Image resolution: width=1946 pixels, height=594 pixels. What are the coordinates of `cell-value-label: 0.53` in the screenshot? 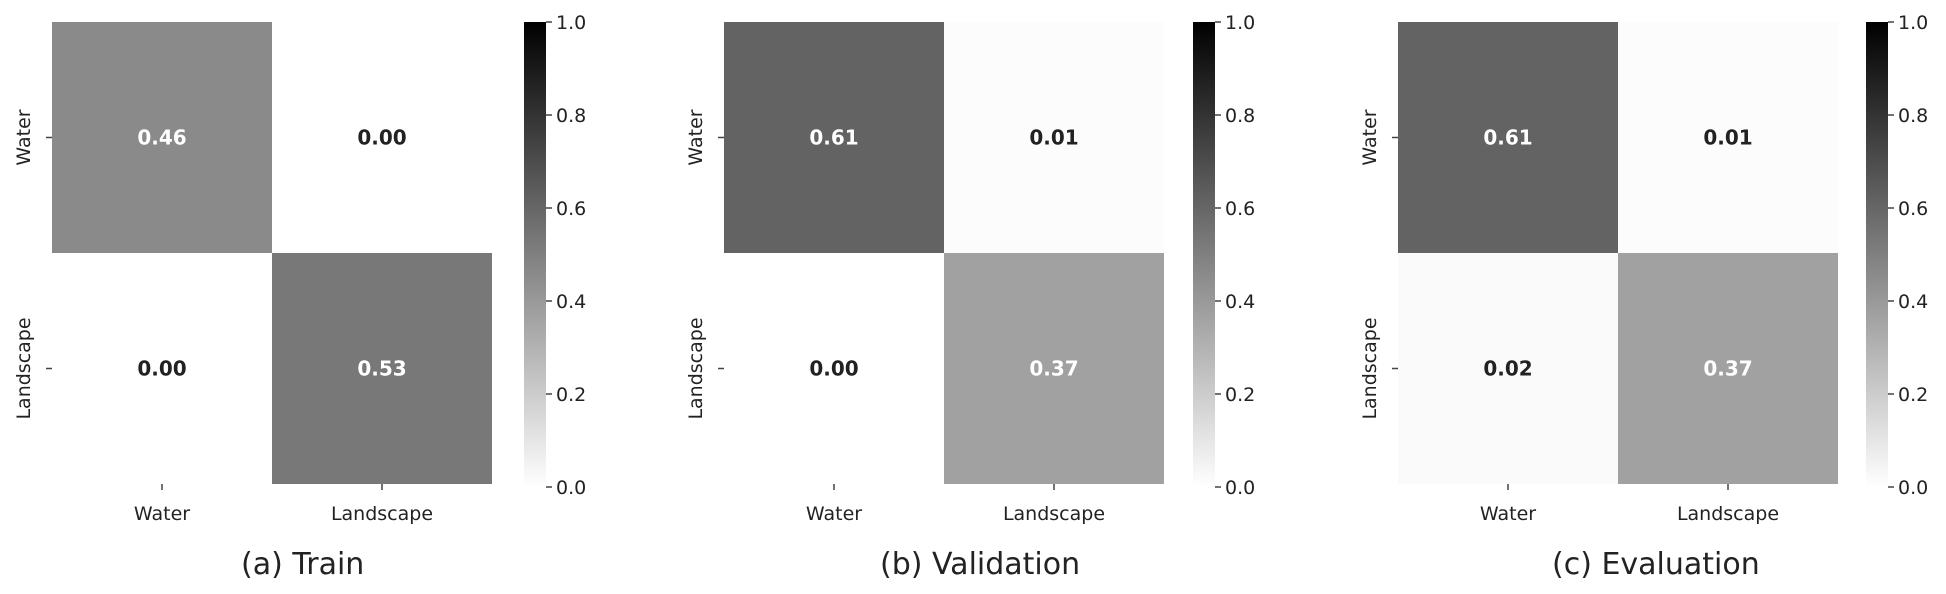 It's located at (381, 369).